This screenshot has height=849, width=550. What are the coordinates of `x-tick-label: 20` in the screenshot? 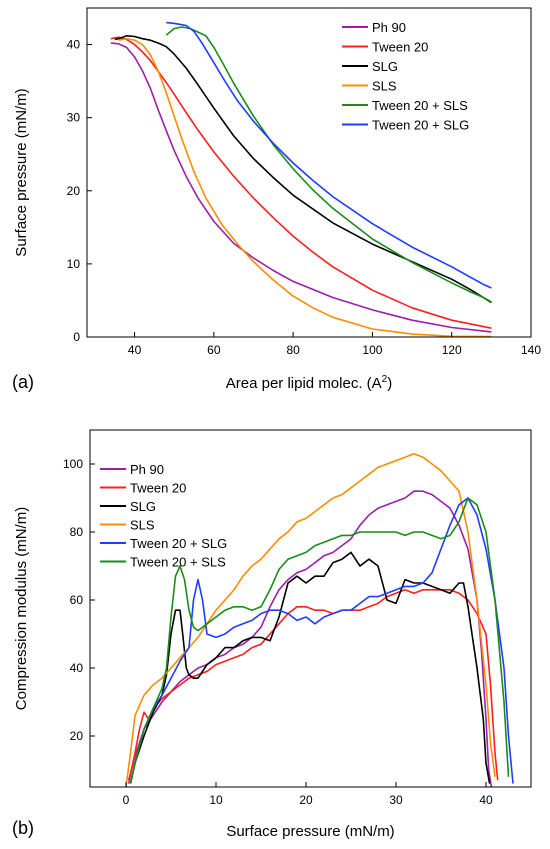 It's located at (306, 800).